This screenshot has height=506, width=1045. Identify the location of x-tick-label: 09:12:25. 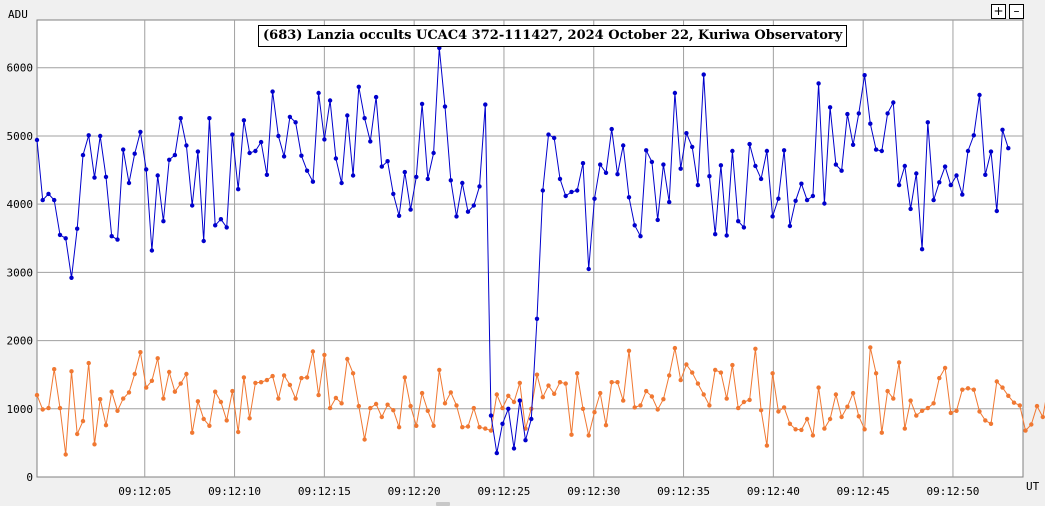
(503, 491).